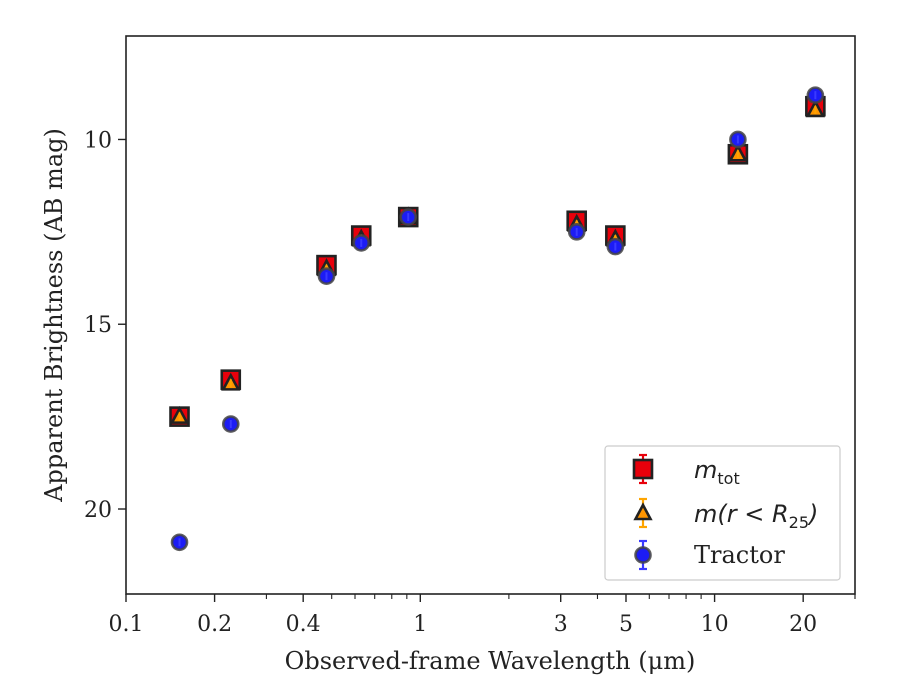 The height and width of the screenshot is (700, 900). What do you see at coordinates (561, 624) in the screenshot?
I see `x-tick-label: 3` at bounding box center [561, 624].